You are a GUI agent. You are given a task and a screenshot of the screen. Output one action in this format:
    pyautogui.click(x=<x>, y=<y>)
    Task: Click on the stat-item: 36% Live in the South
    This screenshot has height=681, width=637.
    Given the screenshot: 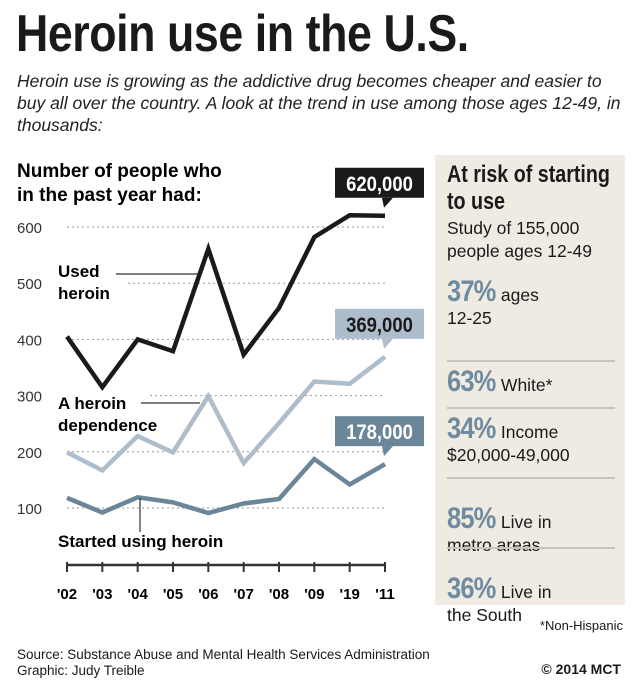 What is the action you would take?
    pyautogui.click(x=531, y=599)
    